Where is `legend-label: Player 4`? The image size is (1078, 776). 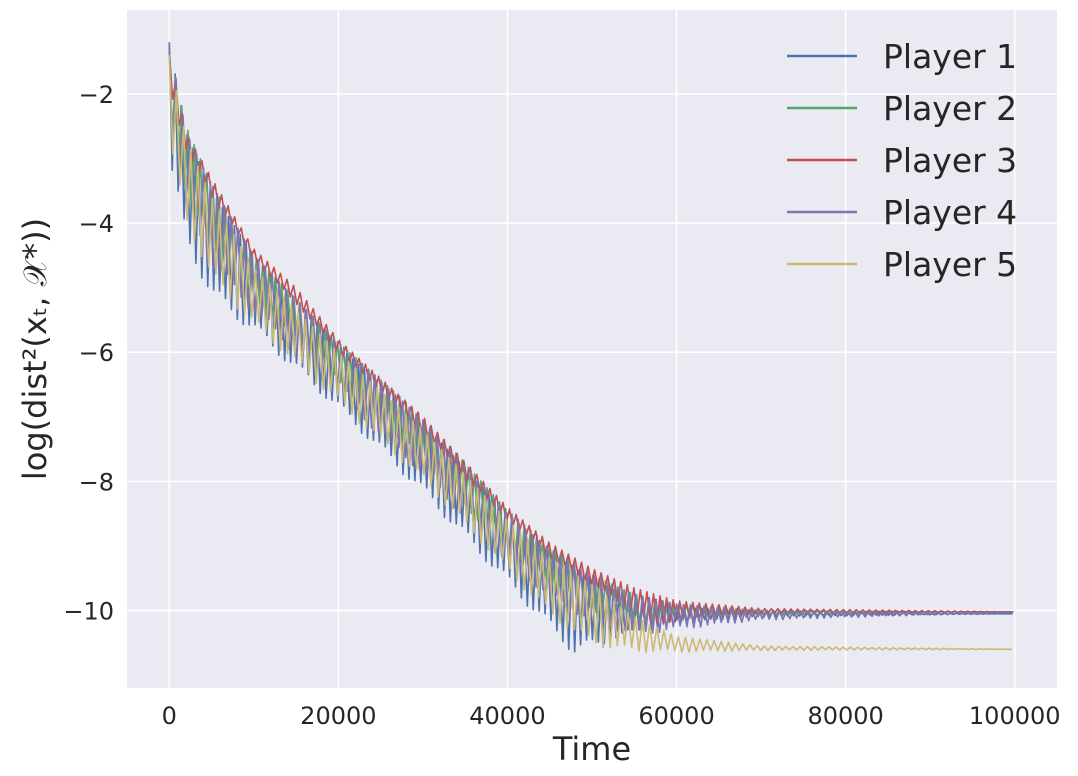 legend-label: Player 4 is located at coordinates (950, 212).